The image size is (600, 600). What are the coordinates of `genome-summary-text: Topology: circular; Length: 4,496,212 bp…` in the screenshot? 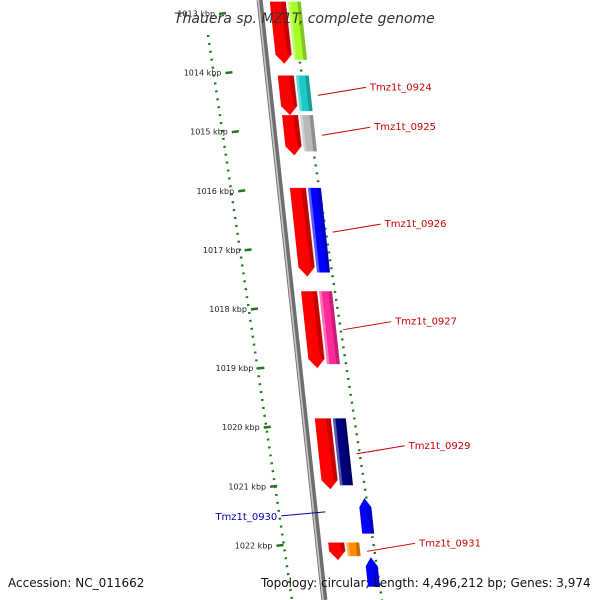 It's located at (425, 583).